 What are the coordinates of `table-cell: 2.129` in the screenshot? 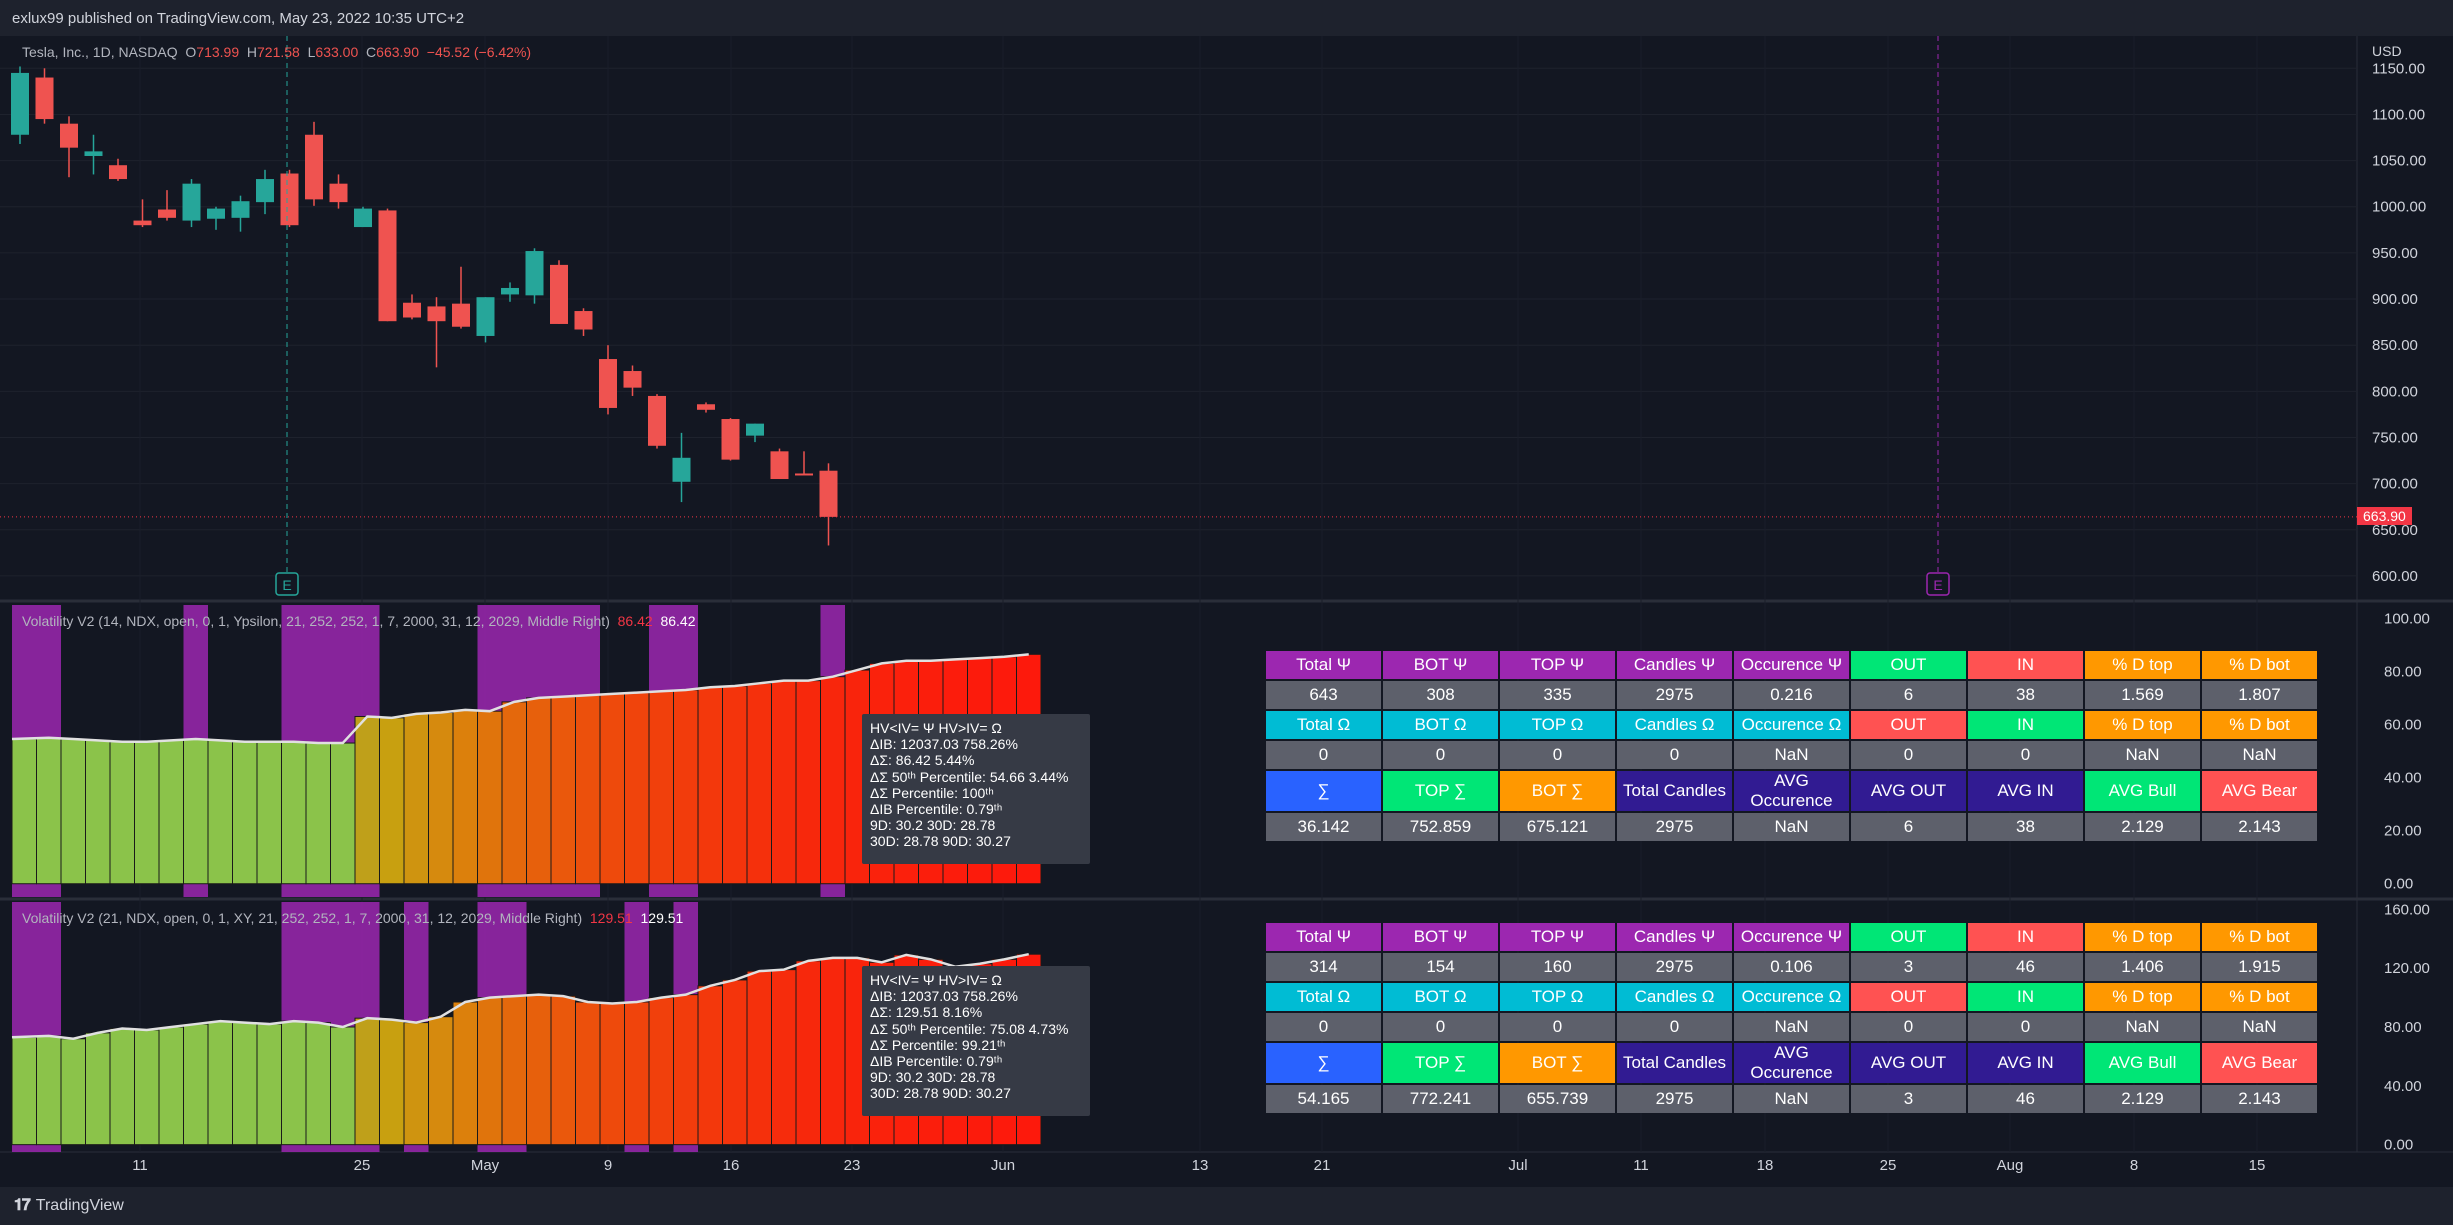 It's located at (2142, 827).